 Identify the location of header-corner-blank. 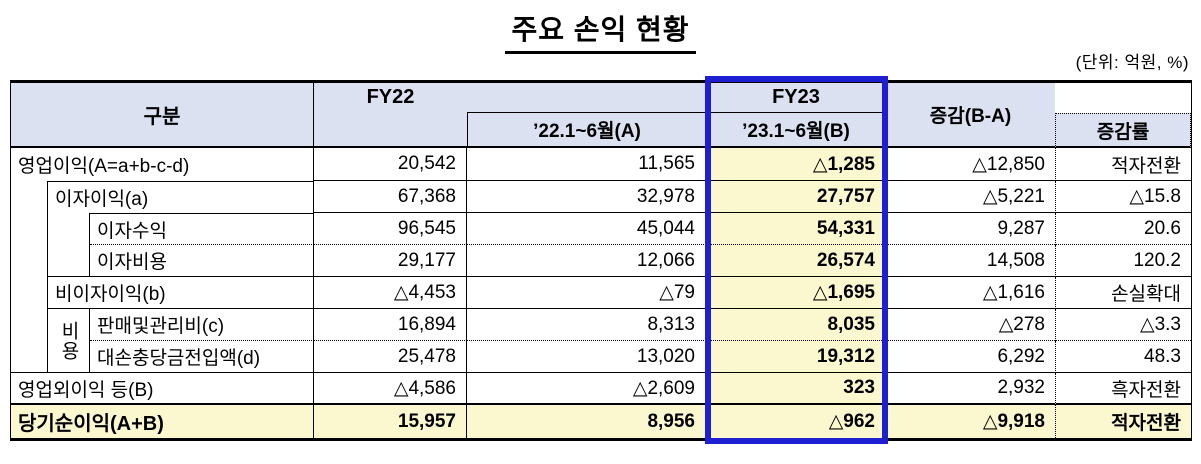
(1123, 98).